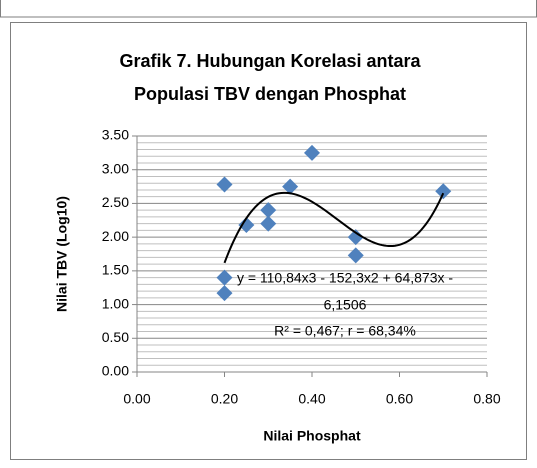  I want to click on y-tick-label: 1.00, so click(115, 303).